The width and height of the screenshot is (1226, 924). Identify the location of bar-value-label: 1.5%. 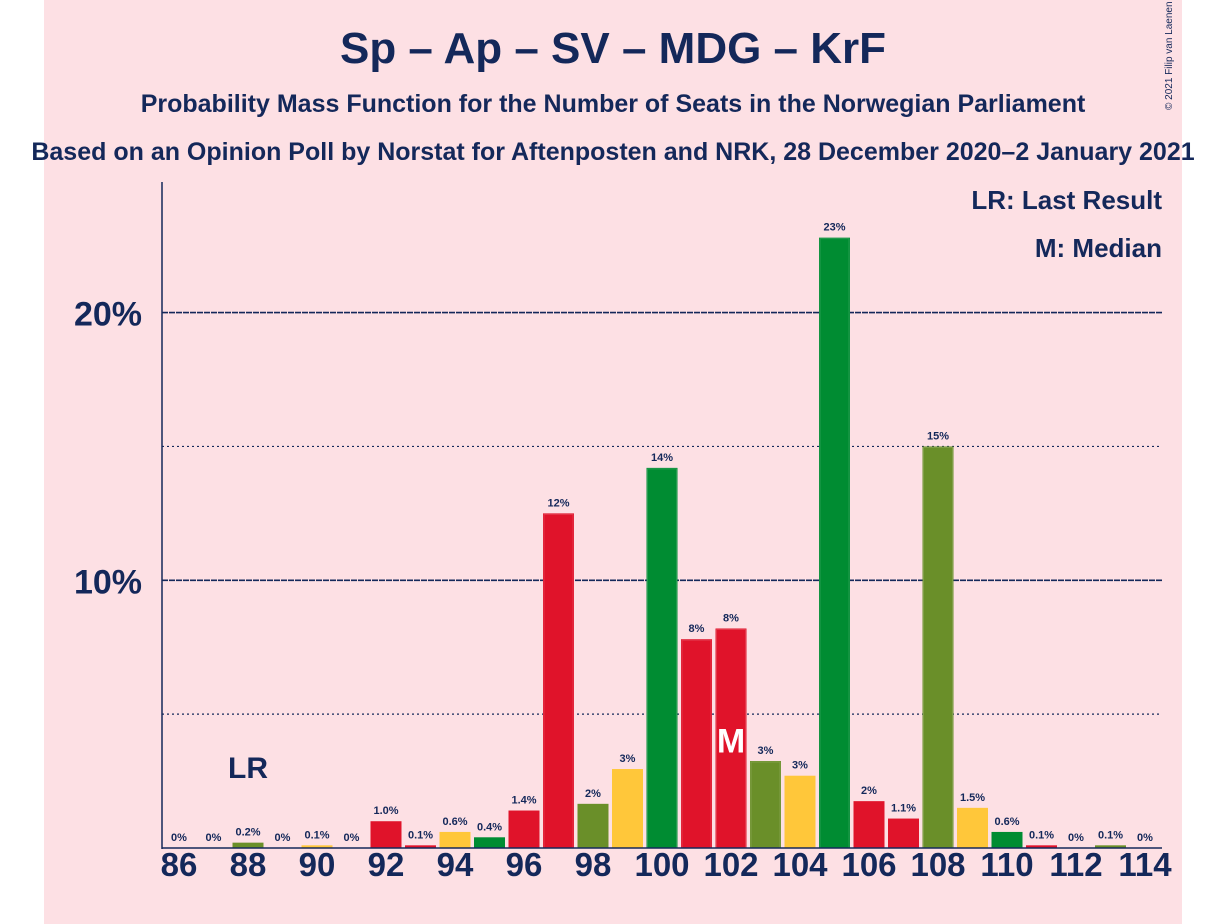
(972, 798).